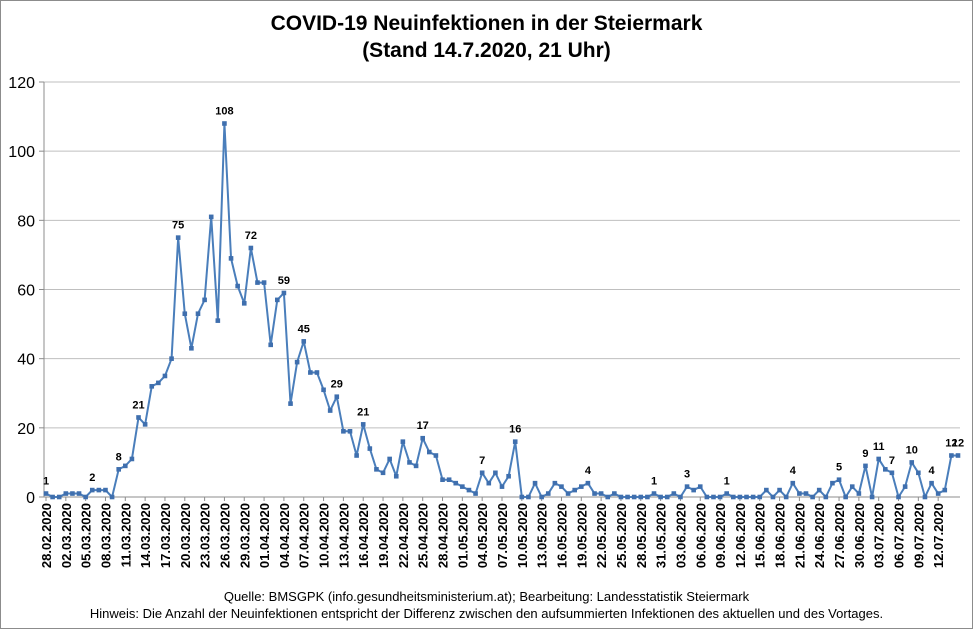  I want to click on x-tick-label: 16.05.2020, so click(561, 535).